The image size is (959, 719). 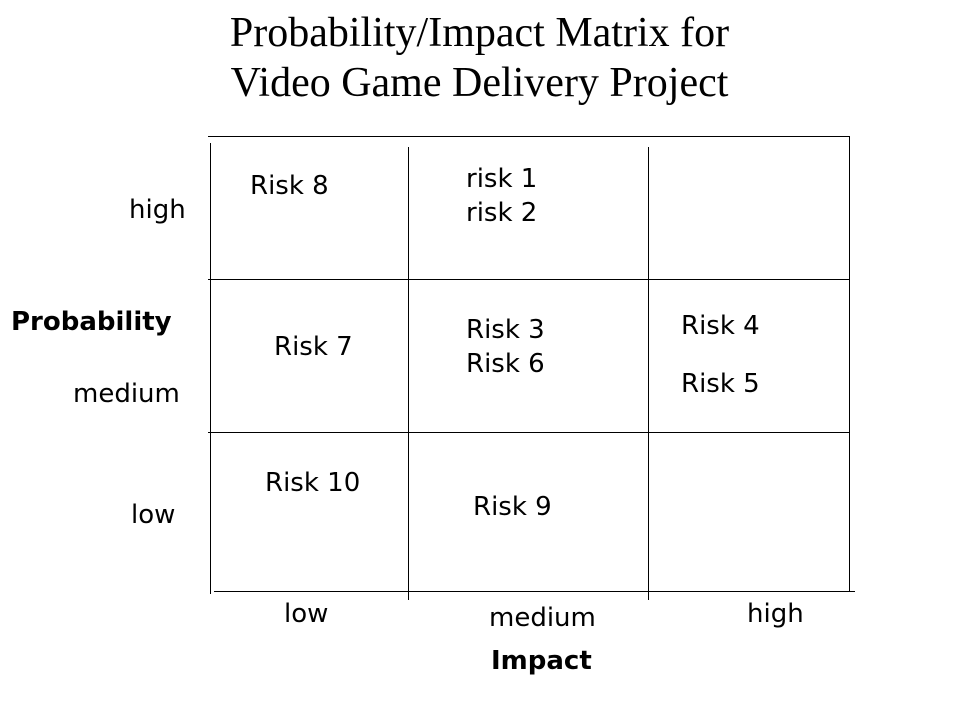 I want to click on risk-item: Risk 7, so click(x=313, y=347).